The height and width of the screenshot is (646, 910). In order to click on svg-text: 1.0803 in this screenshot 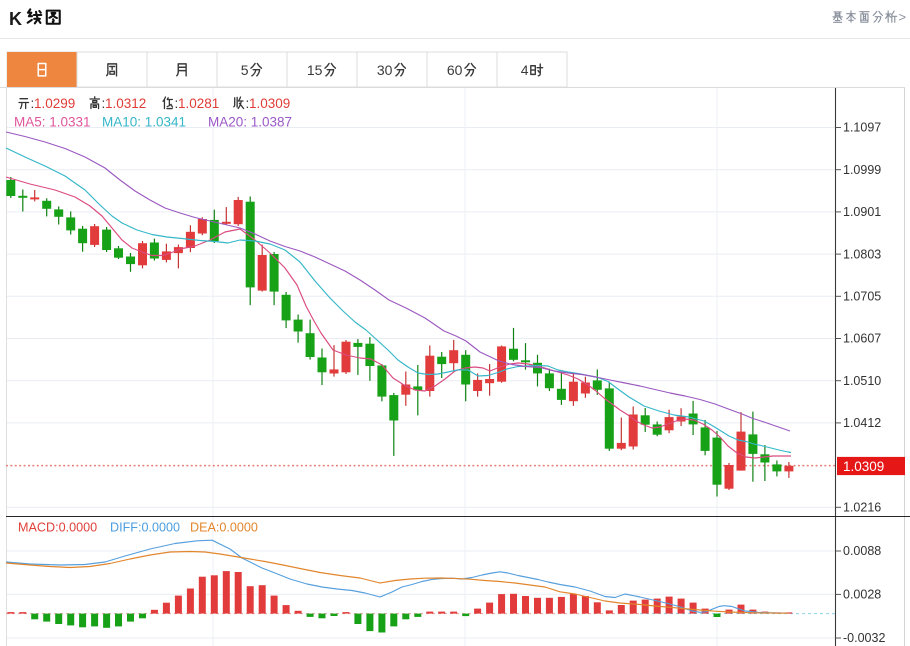, I will do `click(862, 254)`.